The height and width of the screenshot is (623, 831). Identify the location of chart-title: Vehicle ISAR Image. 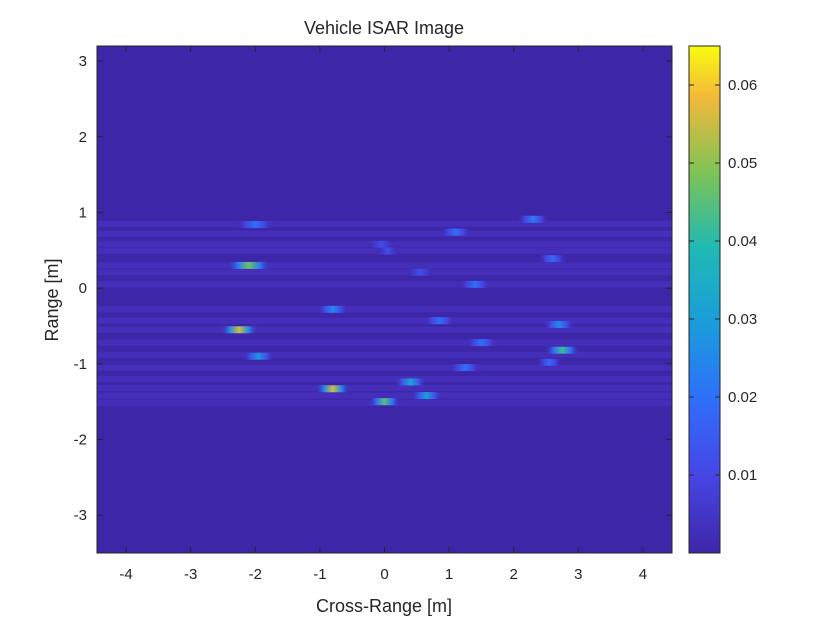
(384, 28).